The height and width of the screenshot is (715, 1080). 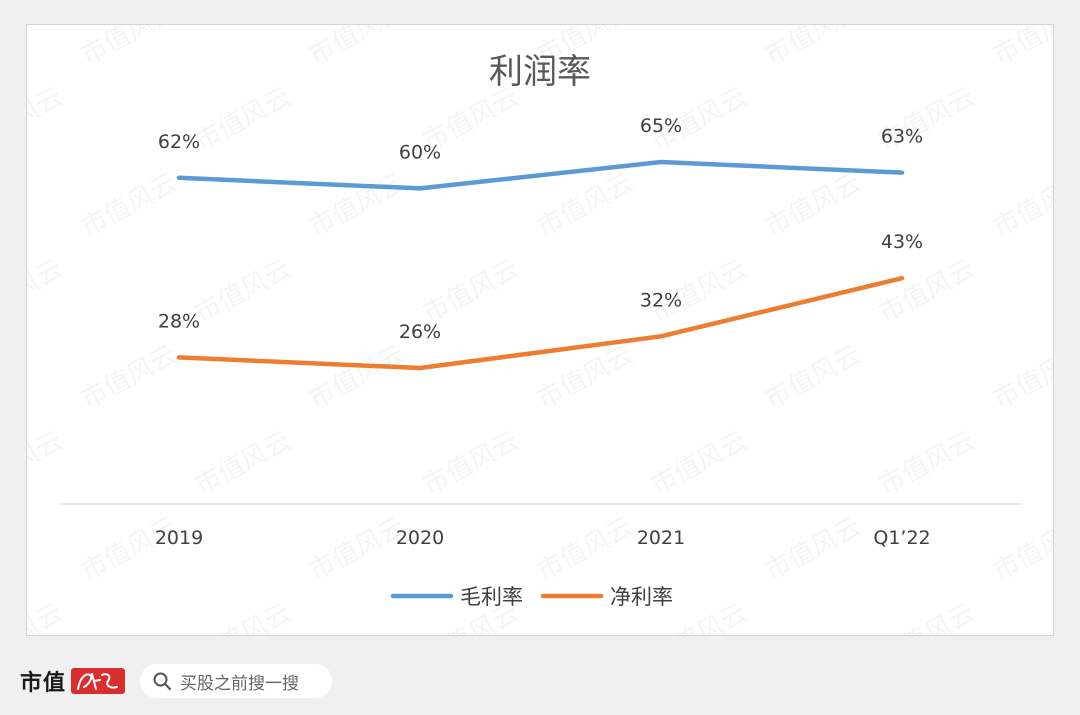 I want to click on search-box: 买股之前搜一搜, so click(x=236, y=681).